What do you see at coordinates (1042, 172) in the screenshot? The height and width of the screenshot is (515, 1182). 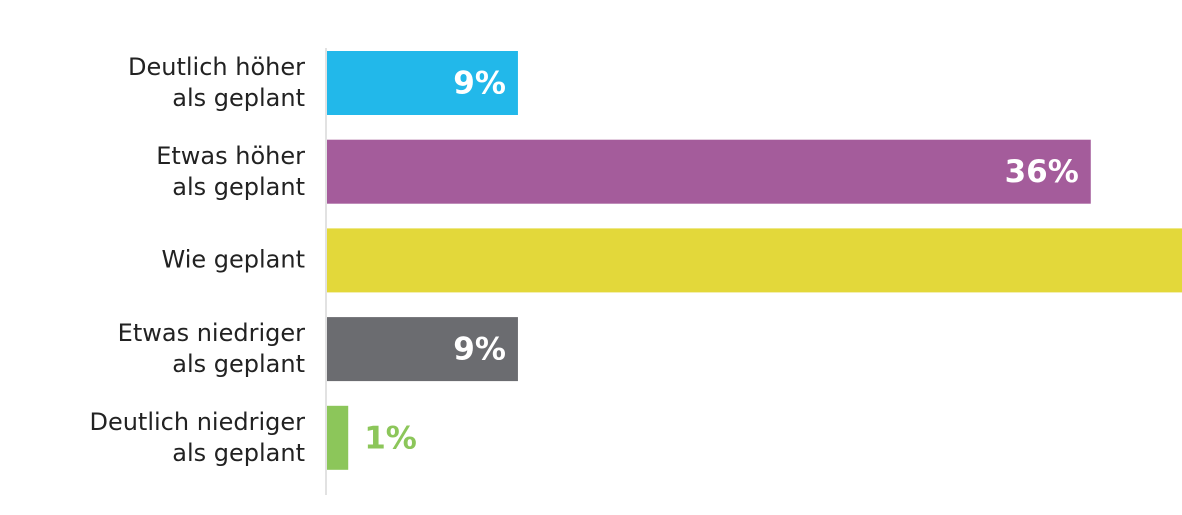 I see `value-label: 36%` at bounding box center [1042, 172].